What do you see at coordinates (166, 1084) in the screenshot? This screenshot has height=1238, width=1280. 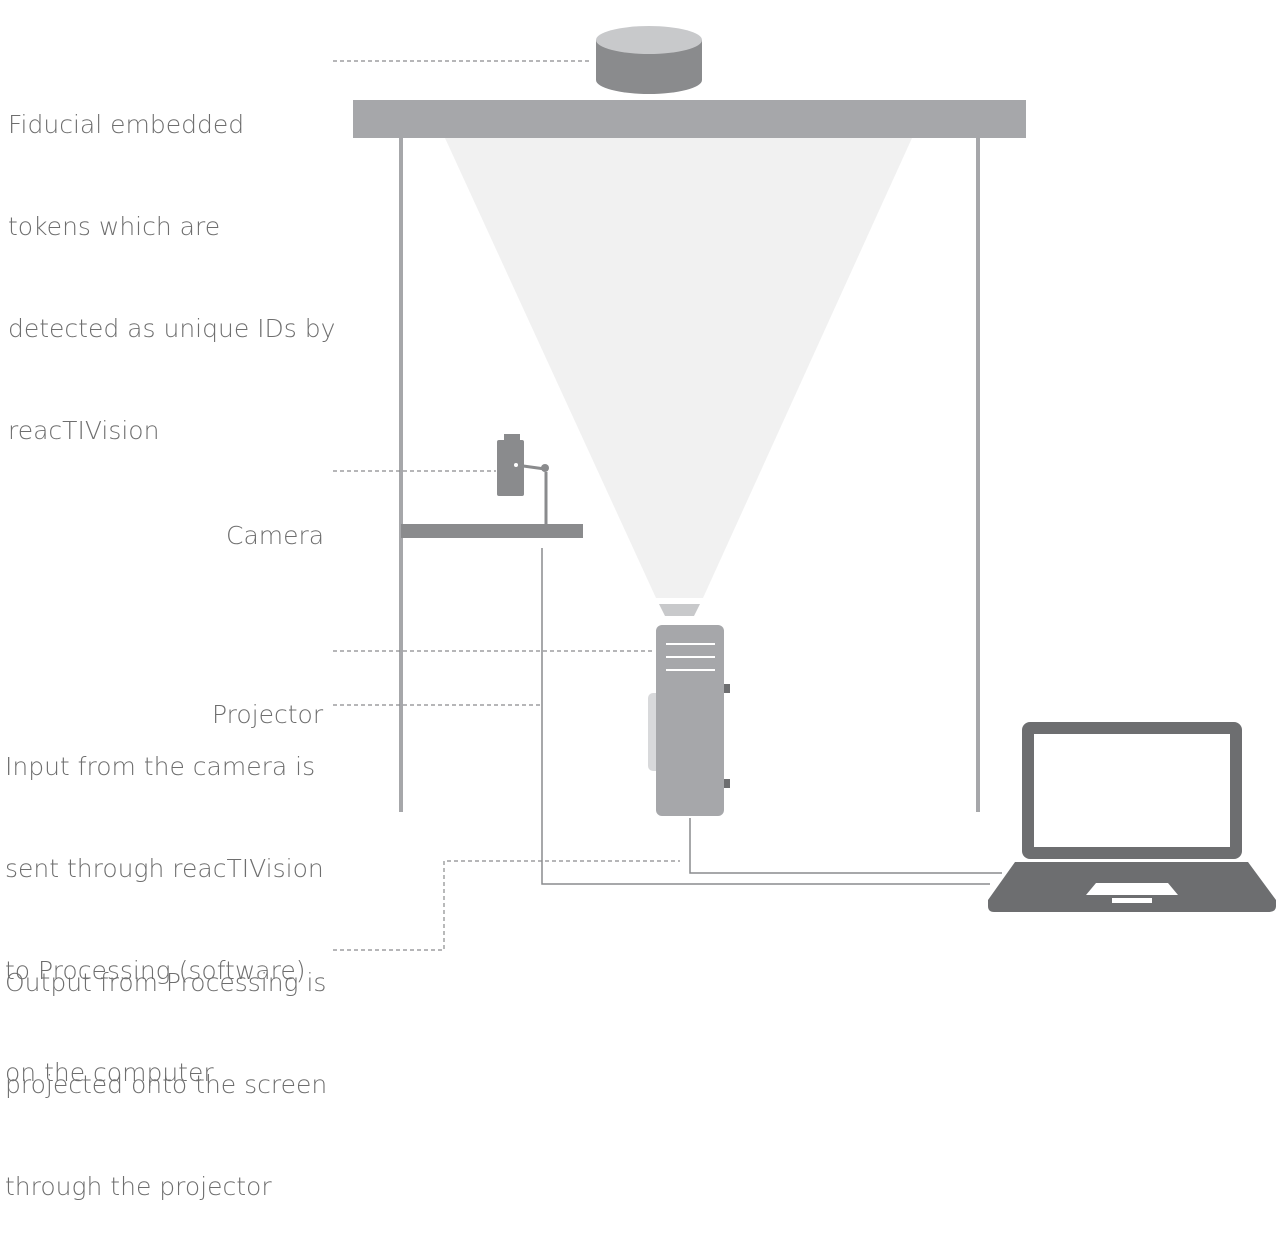 I see `output-label-line: projected onto the screen` at bounding box center [166, 1084].